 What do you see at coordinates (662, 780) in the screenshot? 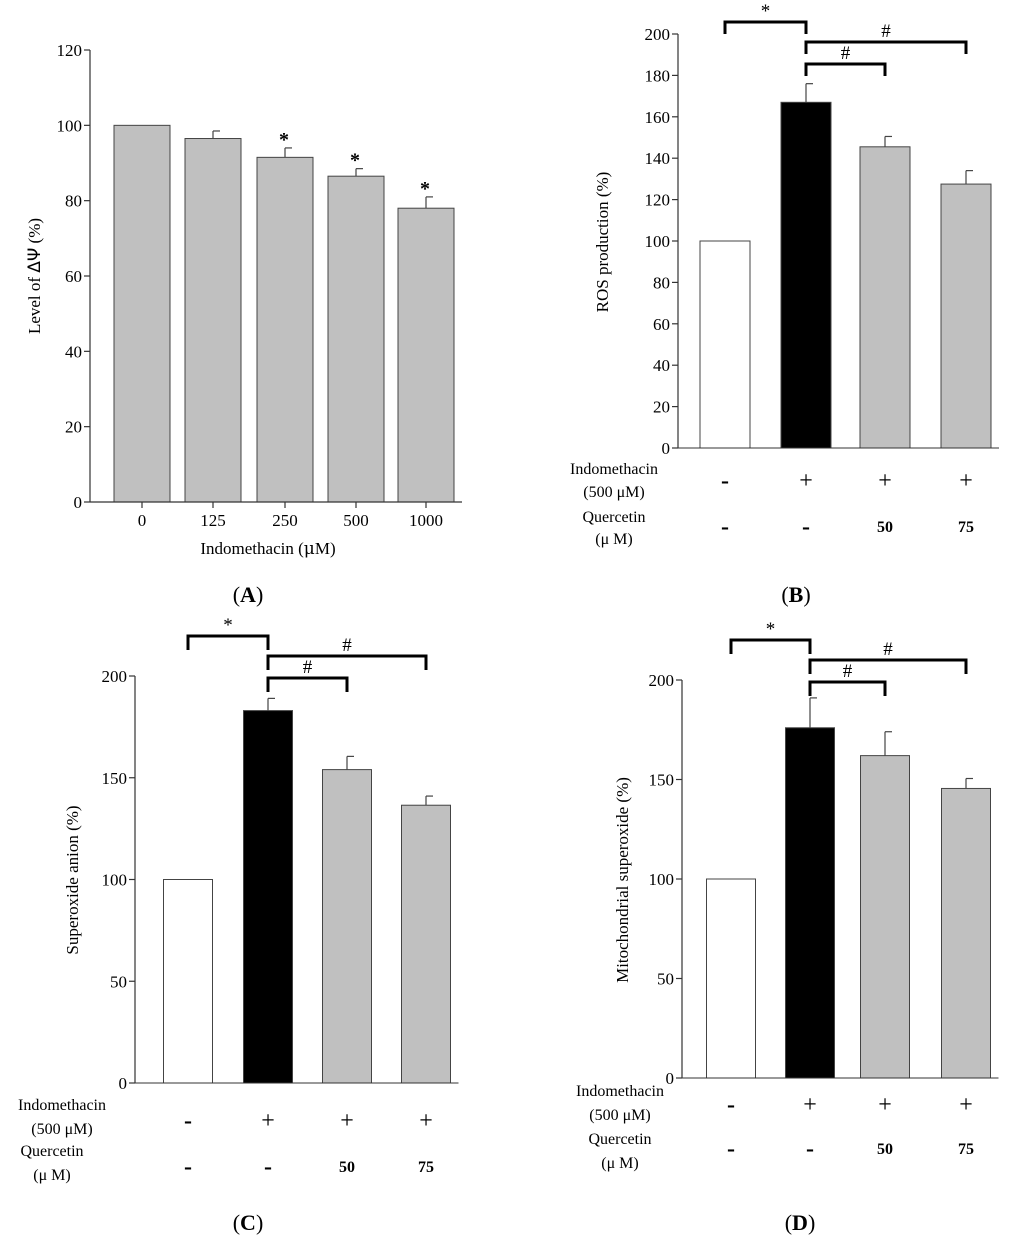
I see `y-tick-label-d: 150` at bounding box center [662, 780].